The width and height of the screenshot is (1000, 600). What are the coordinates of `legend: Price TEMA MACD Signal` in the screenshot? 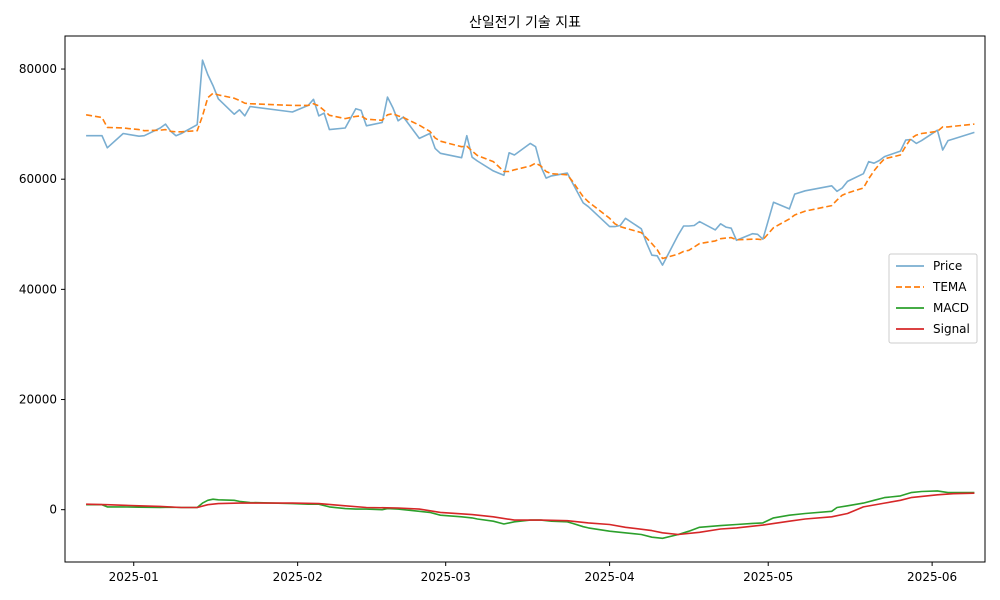 It's located at (933, 298).